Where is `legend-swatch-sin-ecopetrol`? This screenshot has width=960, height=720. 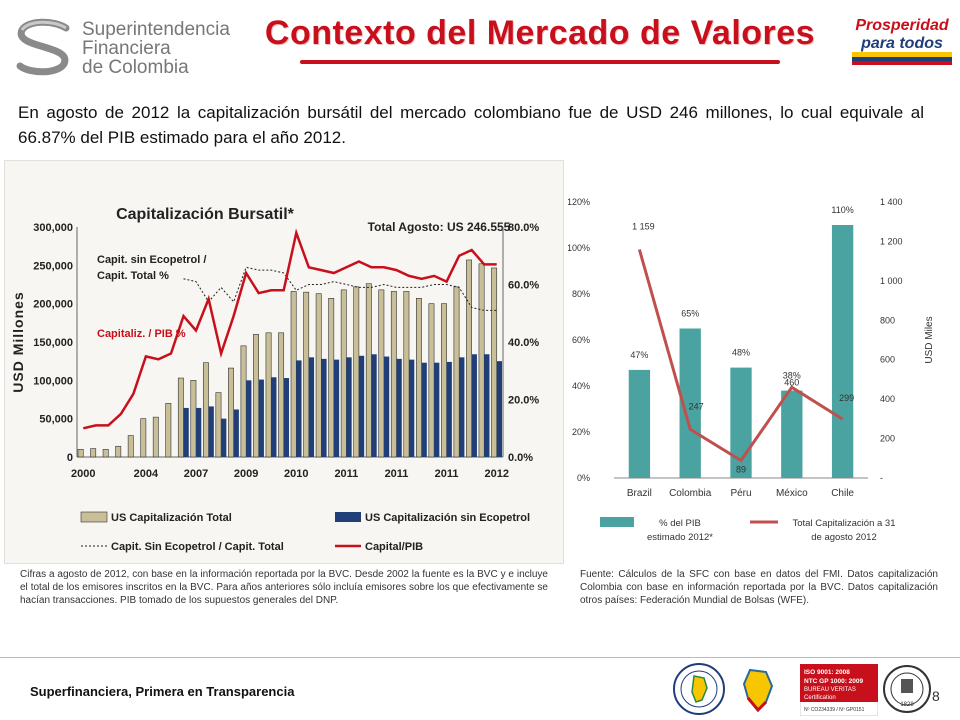 legend-swatch-sin-ecopetrol is located at coordinates (348, 517).